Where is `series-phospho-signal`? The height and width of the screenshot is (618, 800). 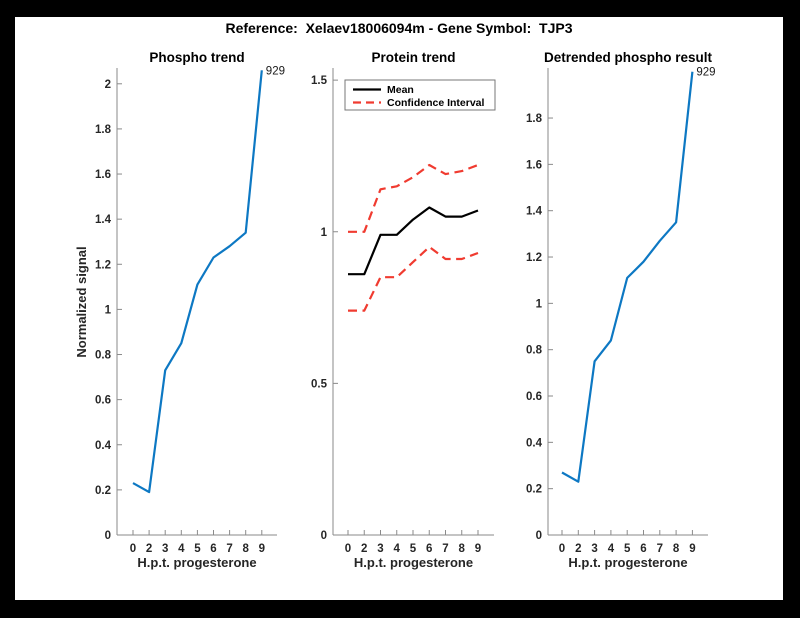
series-phospho-signal is located at coordinates (197, 282).